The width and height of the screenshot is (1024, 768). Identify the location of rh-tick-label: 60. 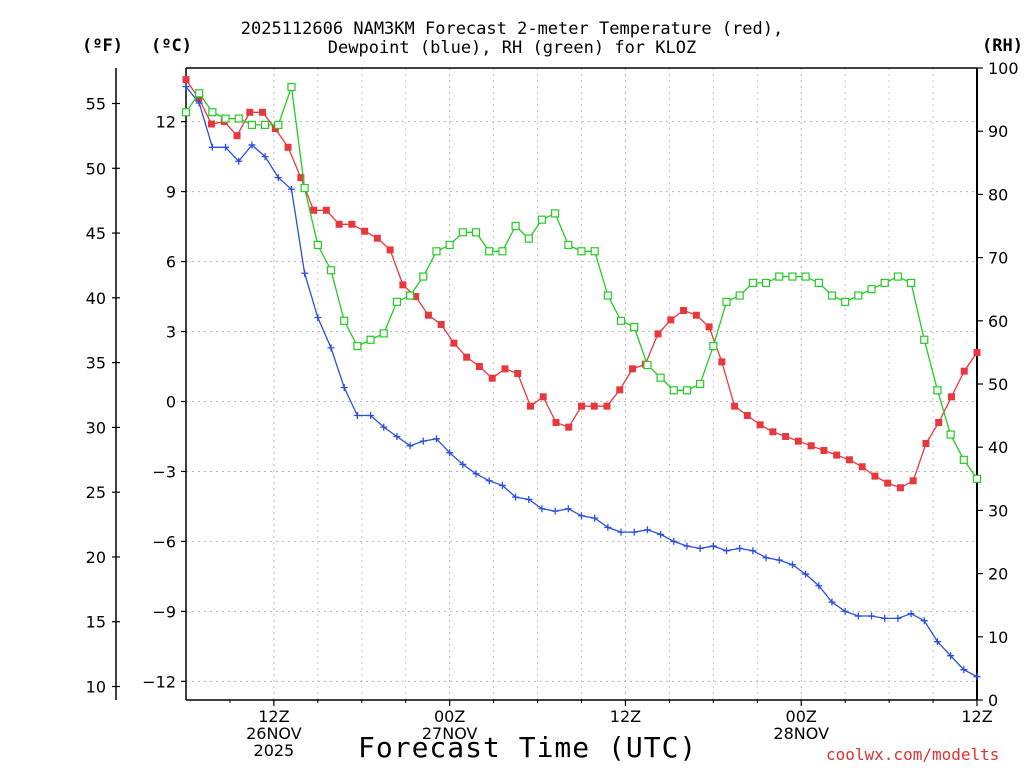
(998, 321).